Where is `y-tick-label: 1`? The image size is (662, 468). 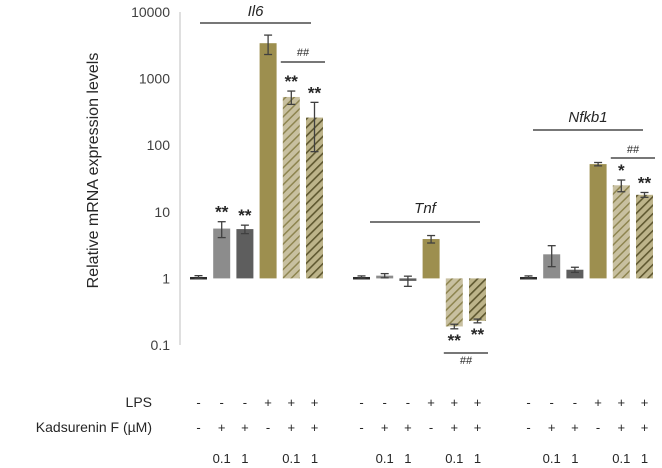 y-tick-label: 1 is located at coordinates (166, 278).